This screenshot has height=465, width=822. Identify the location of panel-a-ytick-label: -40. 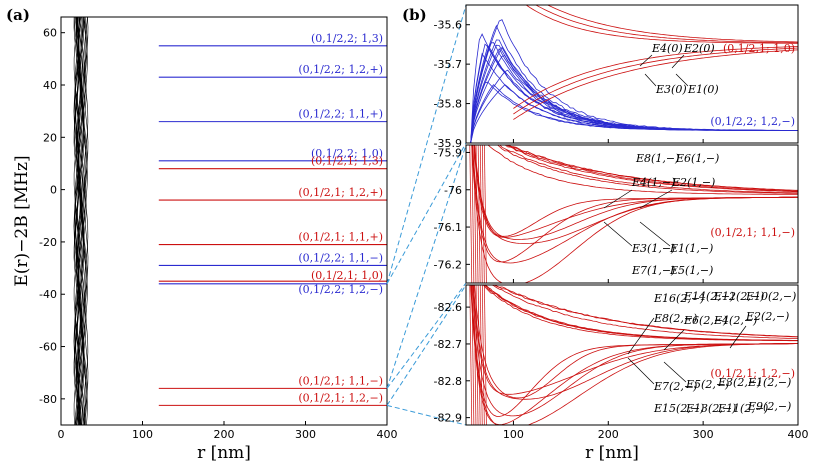
(48, 294).